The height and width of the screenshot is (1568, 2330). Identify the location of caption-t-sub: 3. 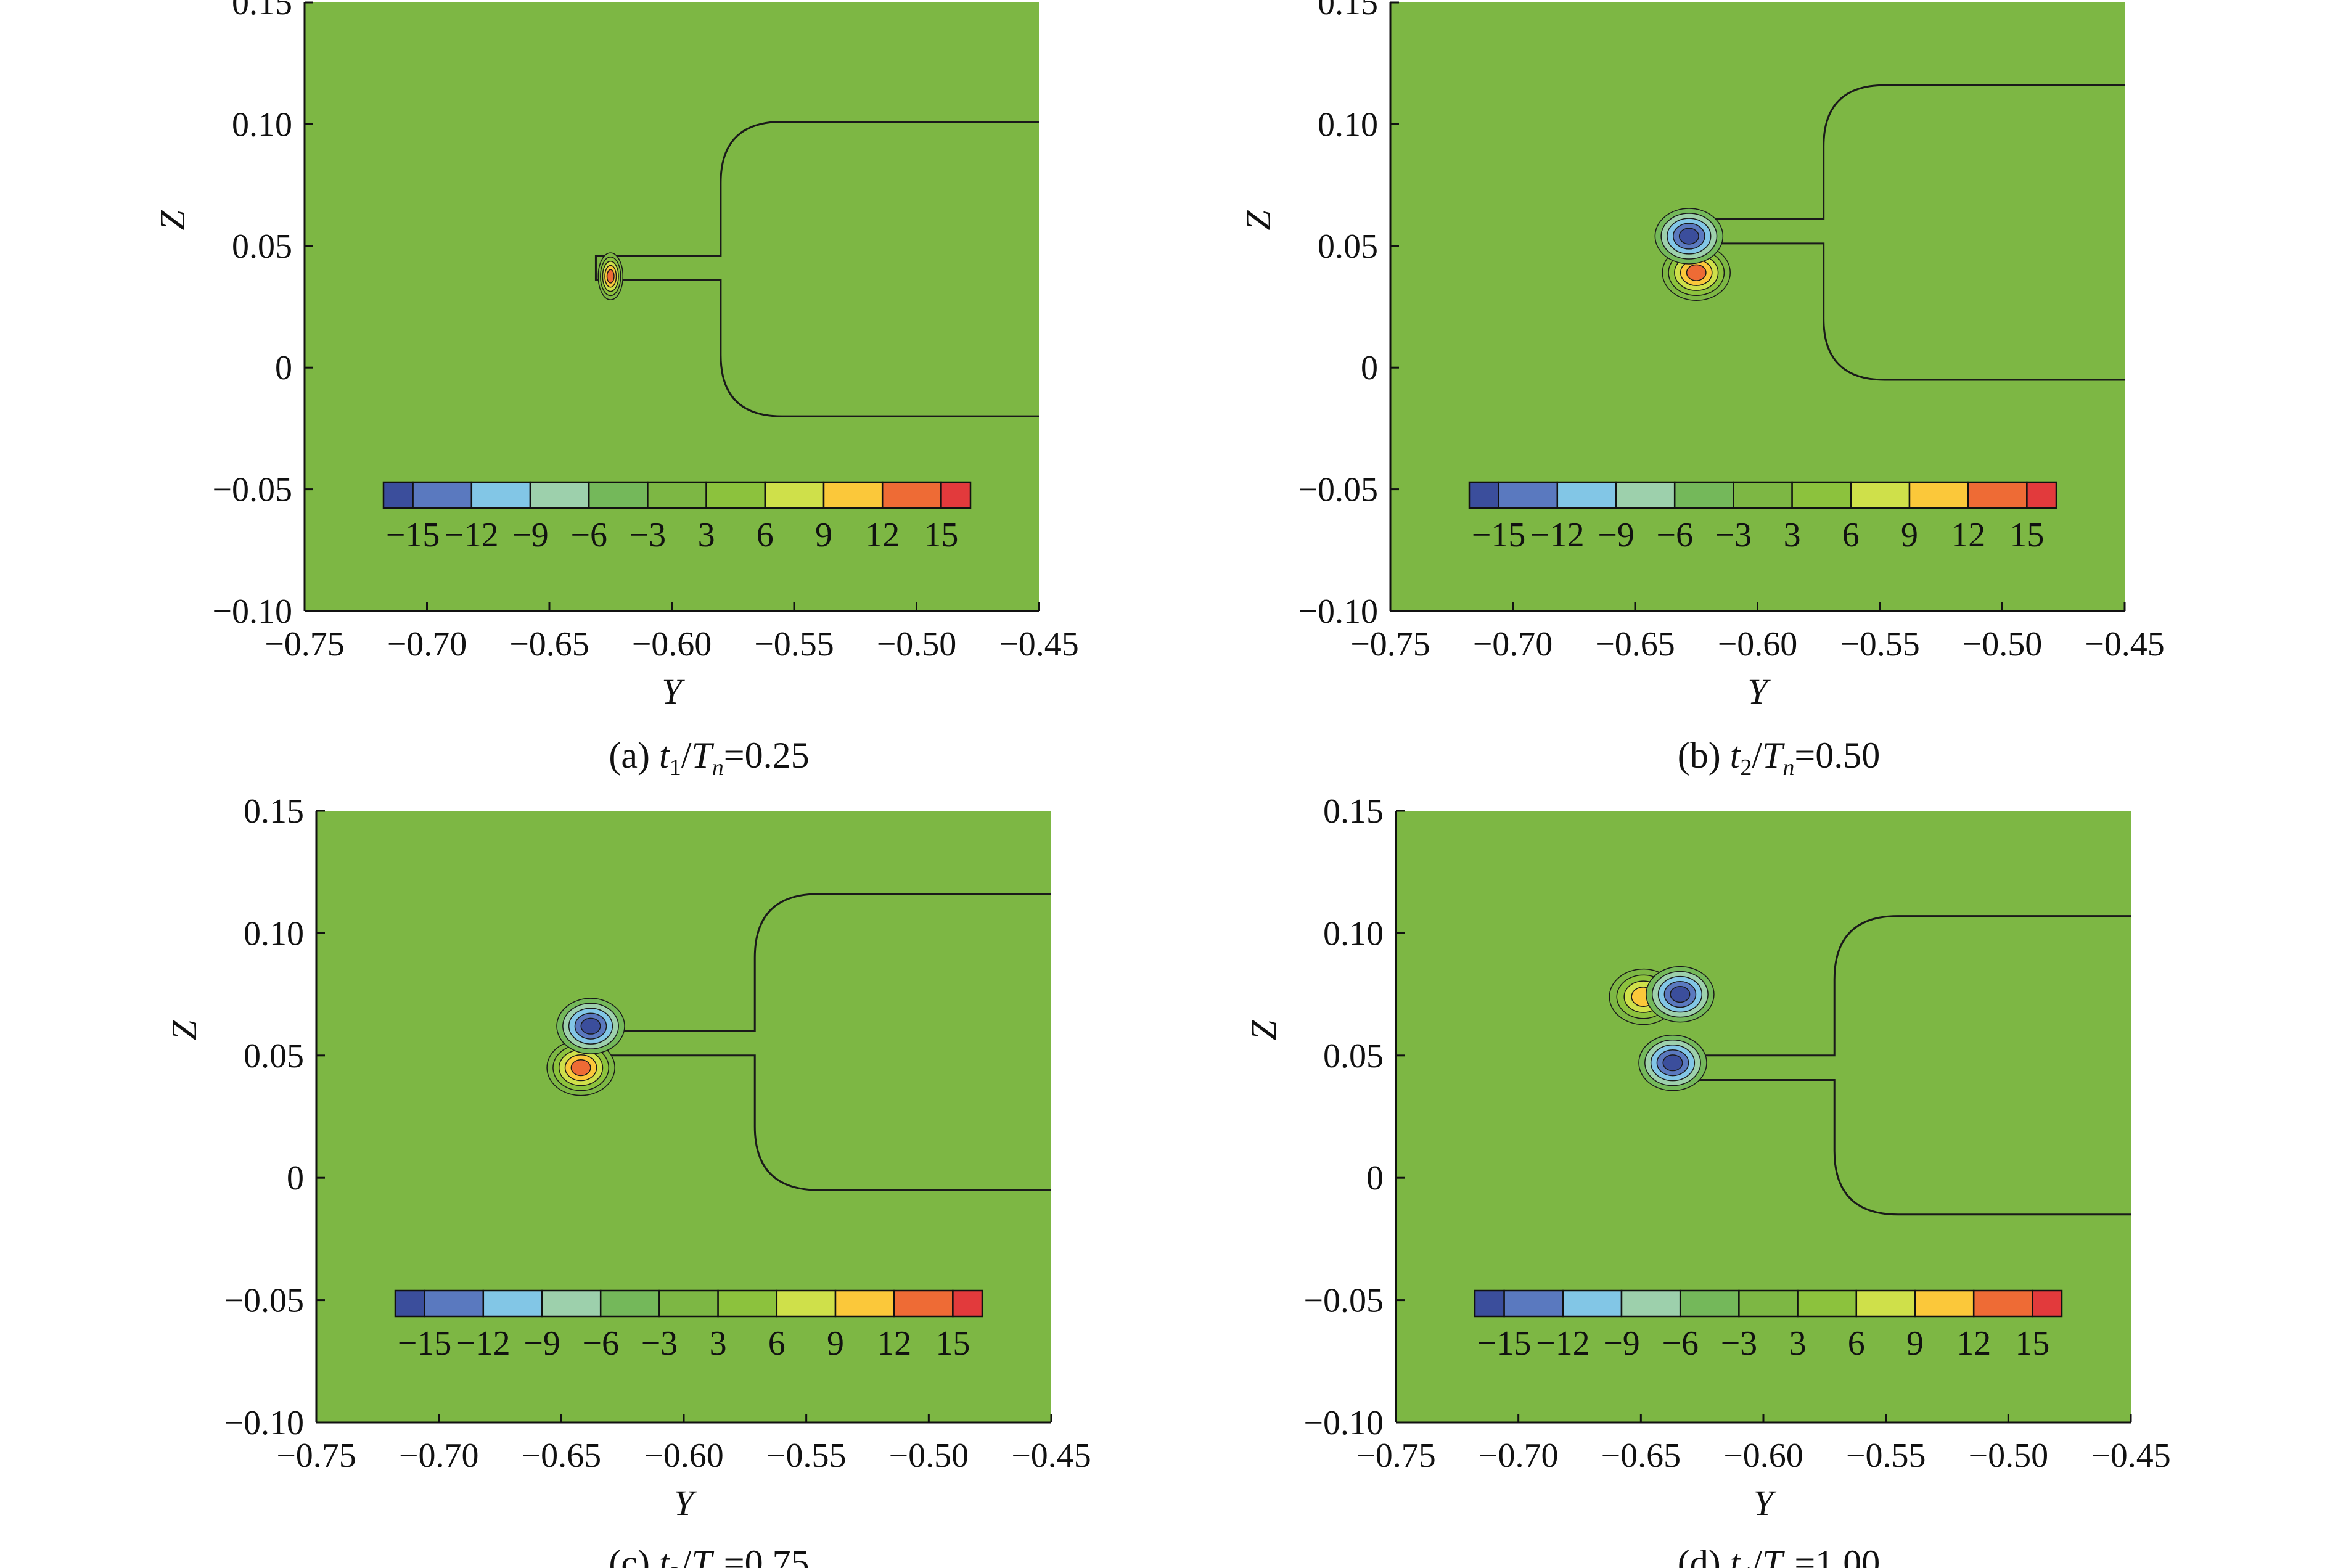
(675, 1565).